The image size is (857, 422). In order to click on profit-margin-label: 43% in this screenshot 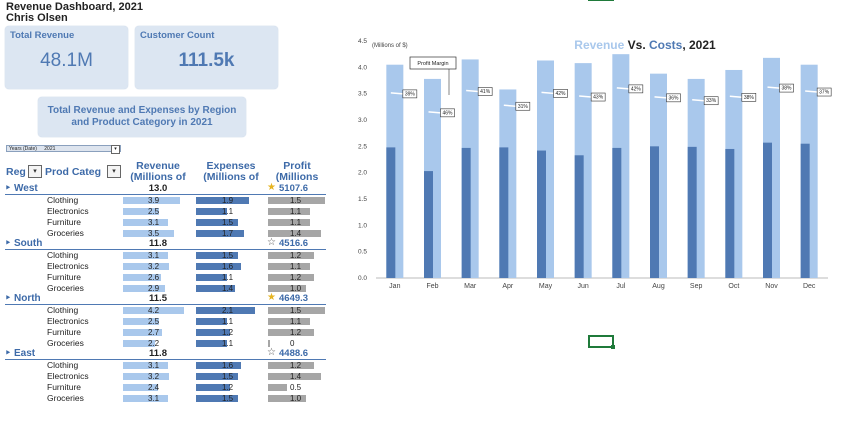, I will do `click(598, 98)`.